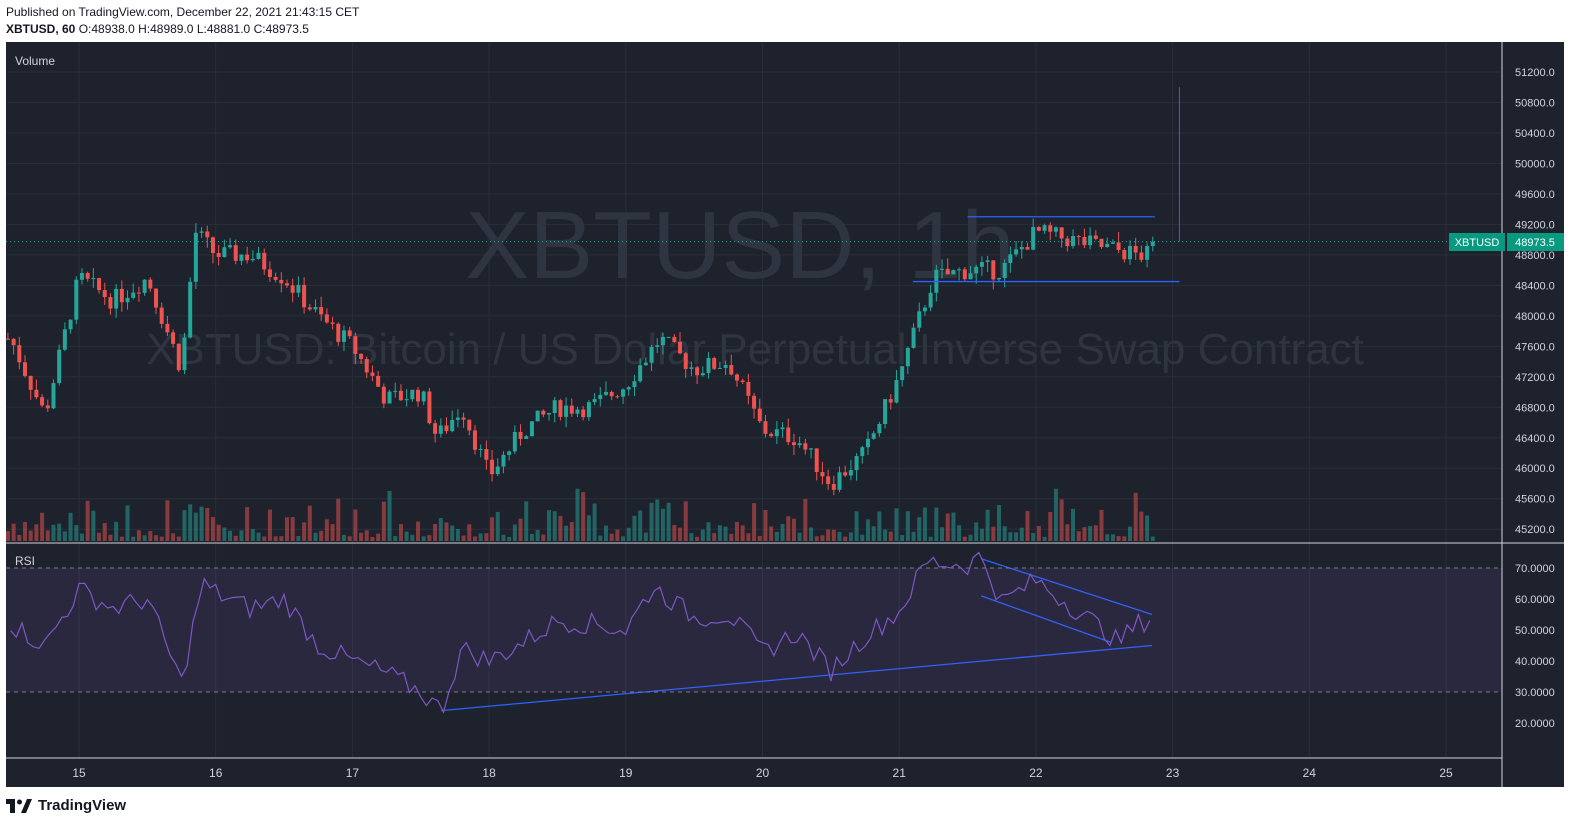  What do you see at coordinates (106, 29) in the screenshot?
I see `open-value: O:48938.0` at bounding box center [106, 29].